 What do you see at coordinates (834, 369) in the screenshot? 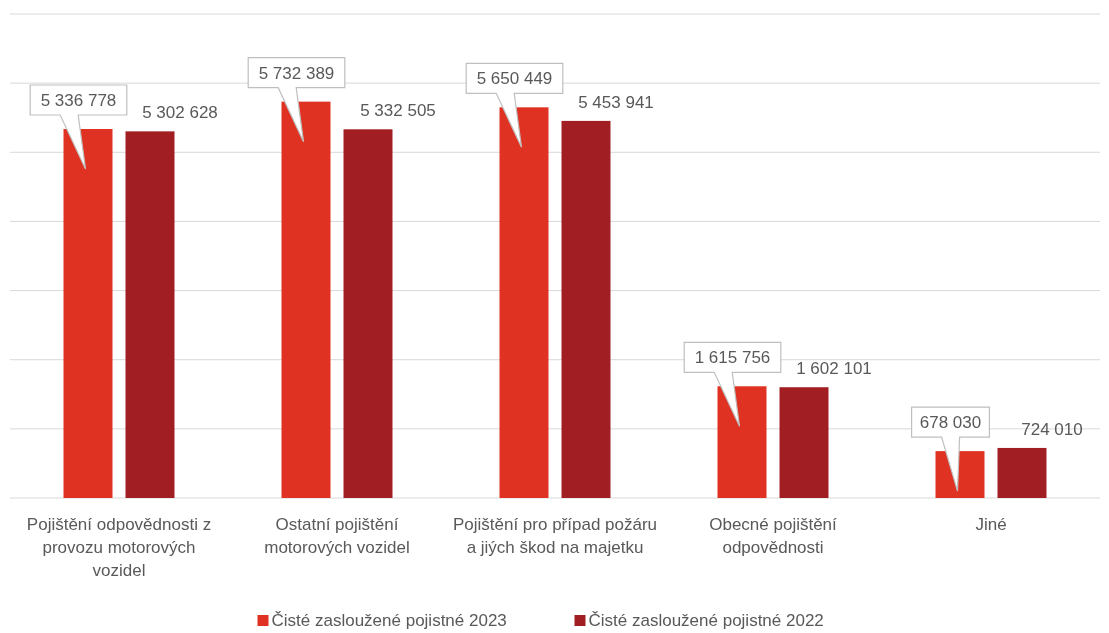
I see `data-label: 1 602 101` at bounding box center [834, 369].